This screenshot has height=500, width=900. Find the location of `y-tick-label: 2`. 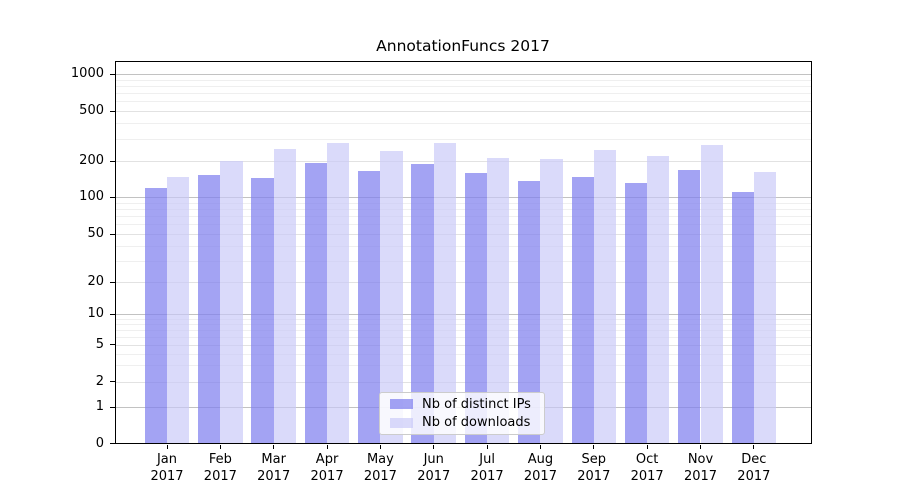

y-tick-label: 2 is located at coordinates (99, 381).